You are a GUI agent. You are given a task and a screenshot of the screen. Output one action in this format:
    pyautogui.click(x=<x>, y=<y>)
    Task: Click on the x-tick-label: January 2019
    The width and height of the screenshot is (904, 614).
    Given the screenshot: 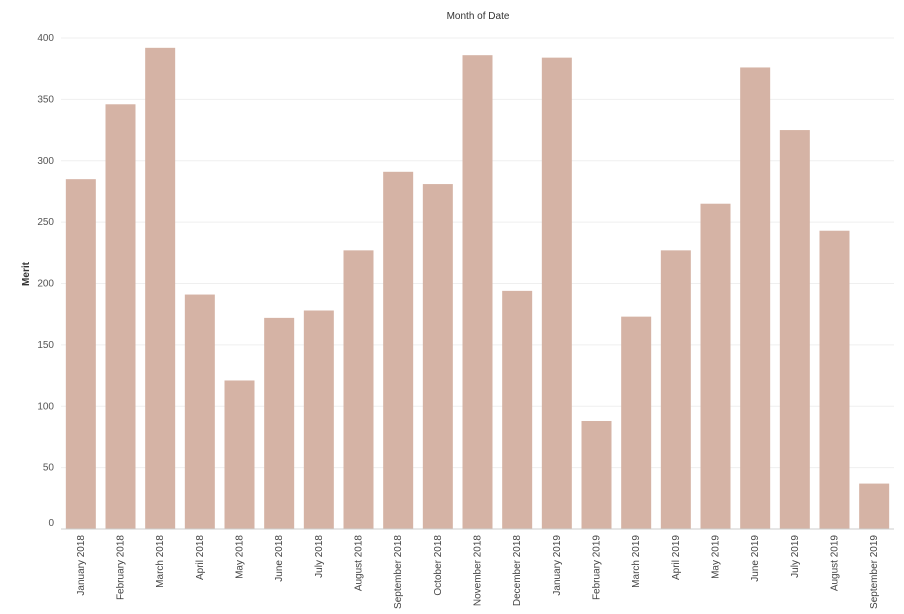 What is the action you would take?
    pyautogui.click(x=557, y=565)
    